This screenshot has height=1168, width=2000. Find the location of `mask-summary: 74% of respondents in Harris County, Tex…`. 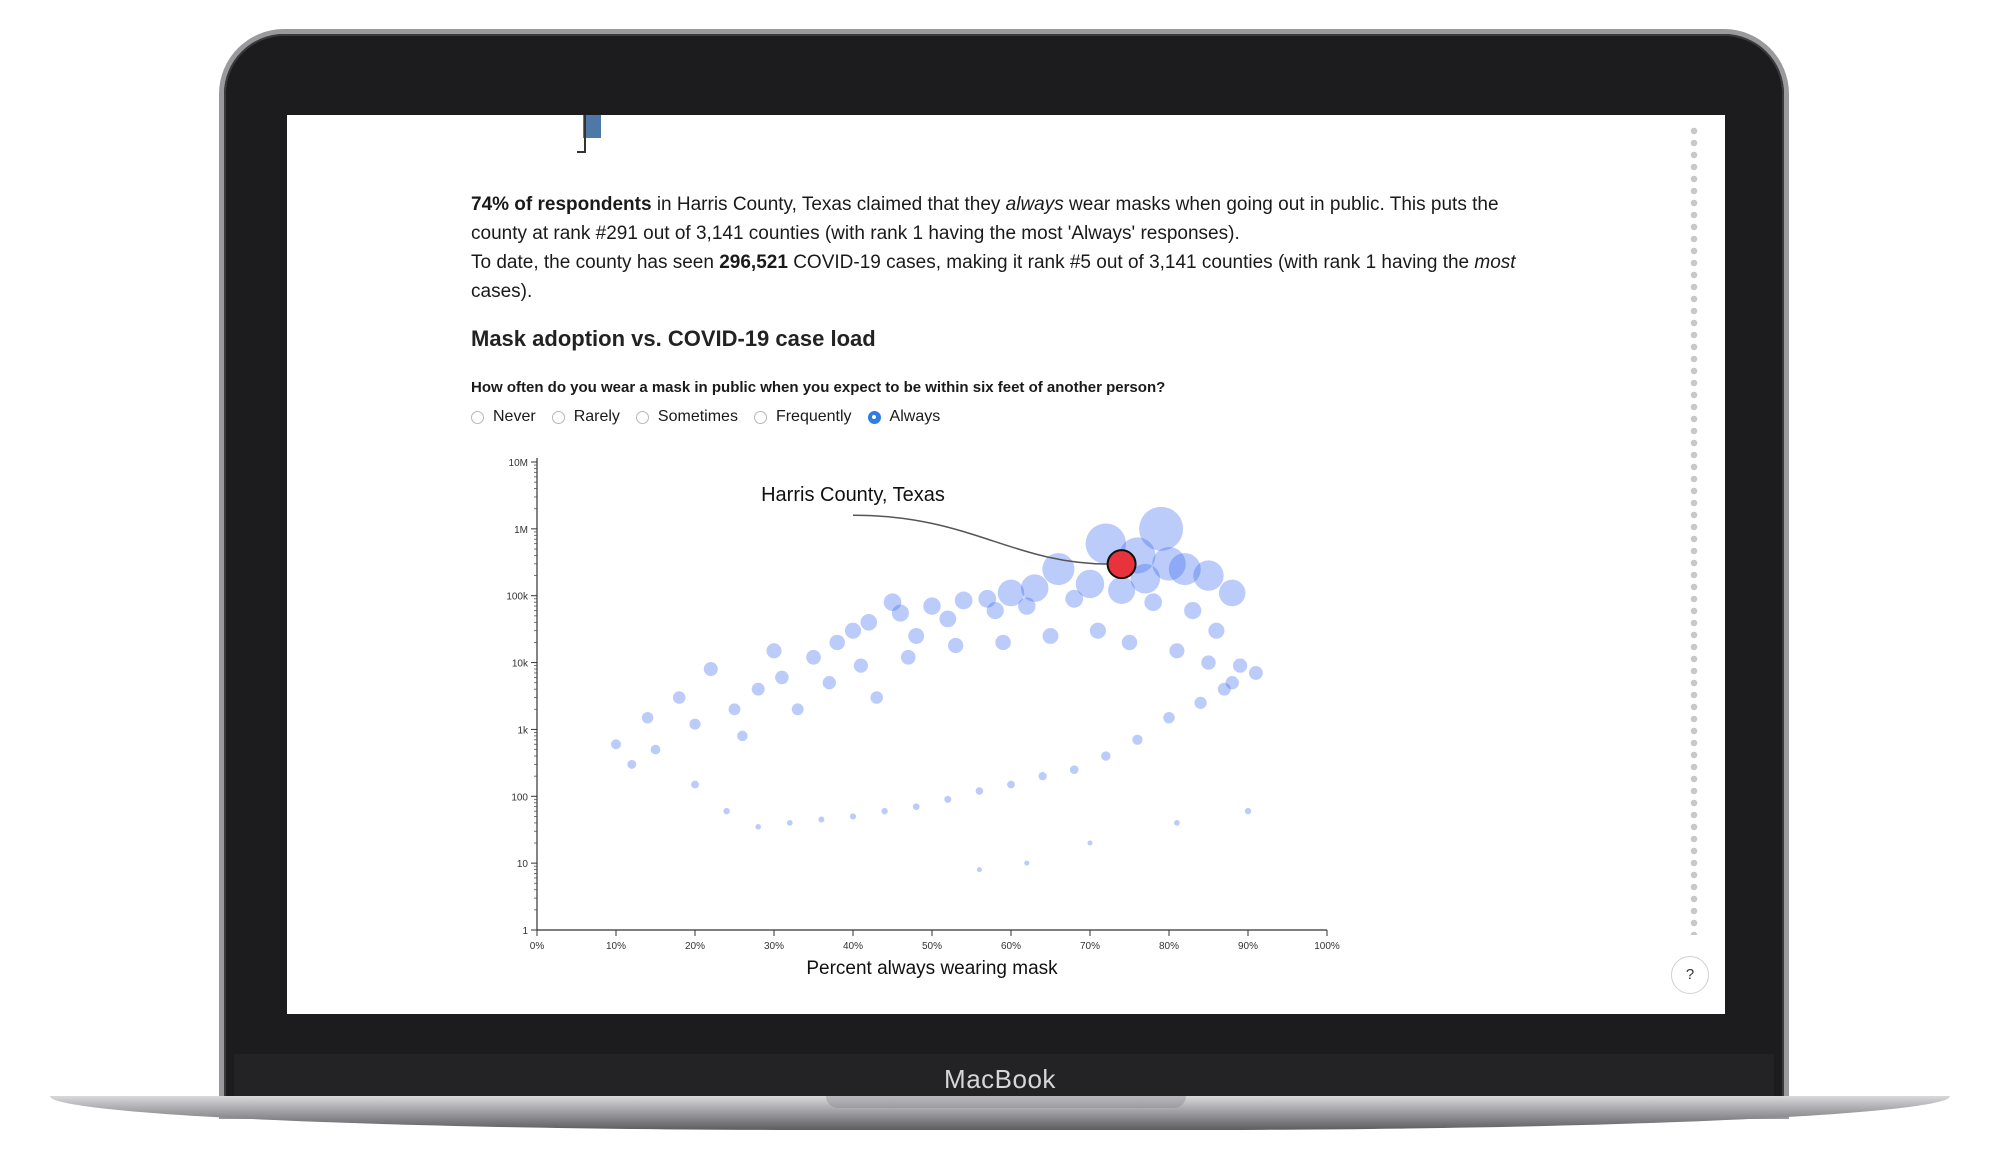

mask-summary: 74% of respondents in Harris County, Tex… is located at coordinates (1011, 219).